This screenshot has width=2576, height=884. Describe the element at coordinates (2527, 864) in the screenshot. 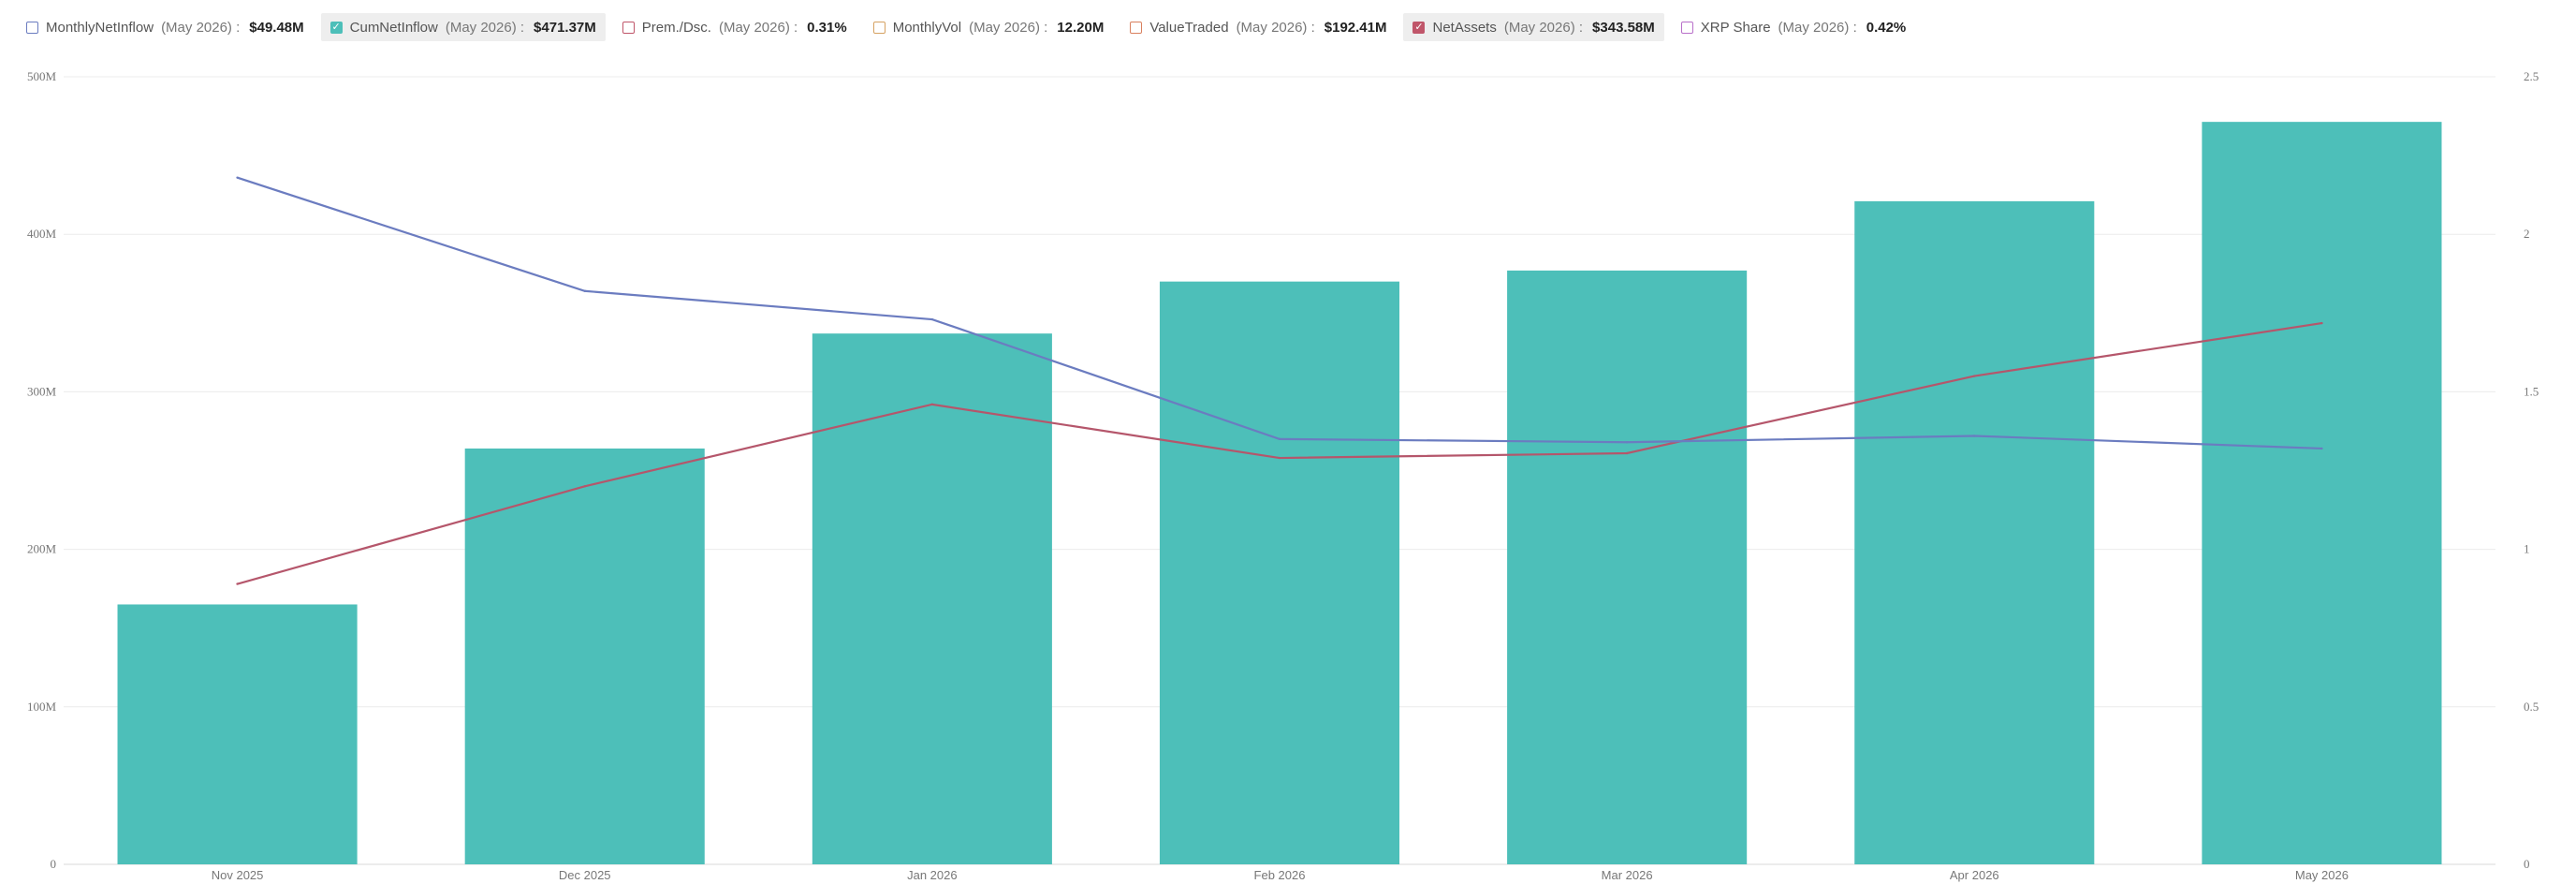

I see `y-right-tick-label: 0` at that location.